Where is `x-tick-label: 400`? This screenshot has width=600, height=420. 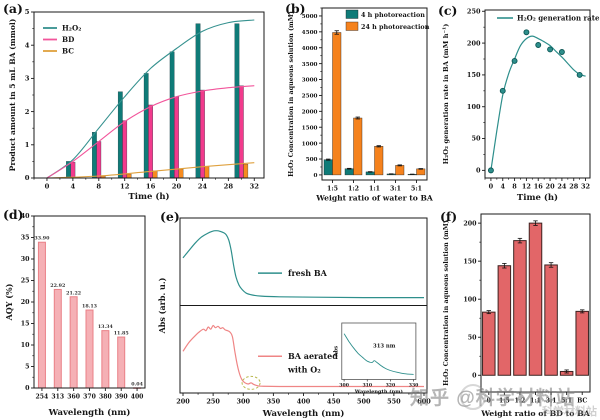 x-tick-label: 400 is located at coordinates (137, 397).